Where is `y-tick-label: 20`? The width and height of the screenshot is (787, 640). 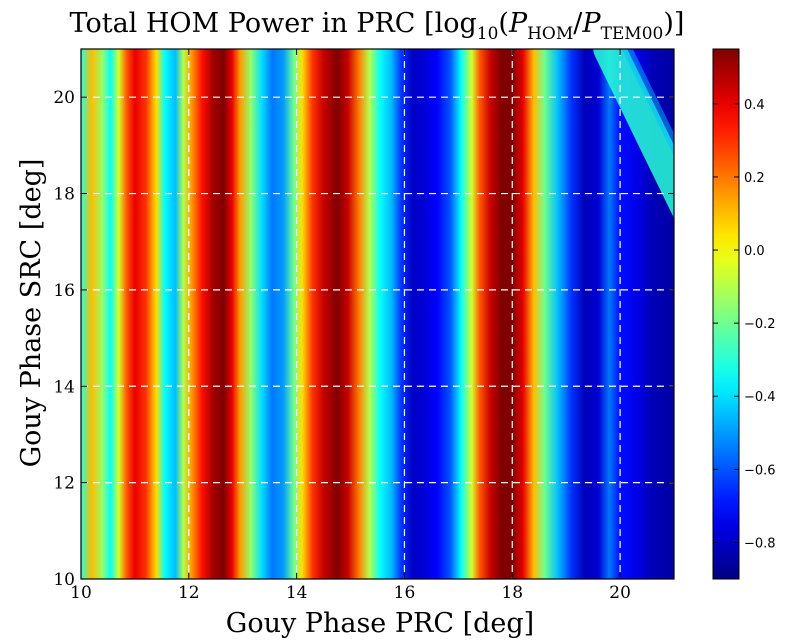 y-tick-label: 20 is located at coordinates (64, 98).